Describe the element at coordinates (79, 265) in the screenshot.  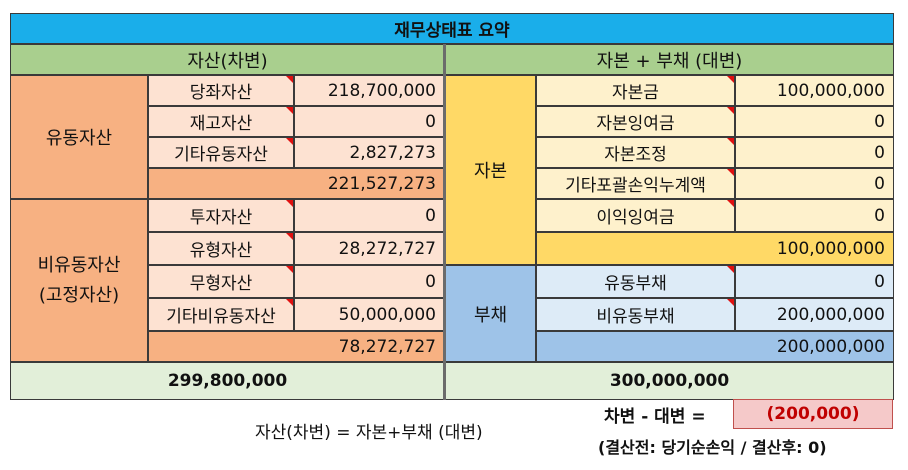
I see `noncurrent-assets-label: 비유동자산` at that location.